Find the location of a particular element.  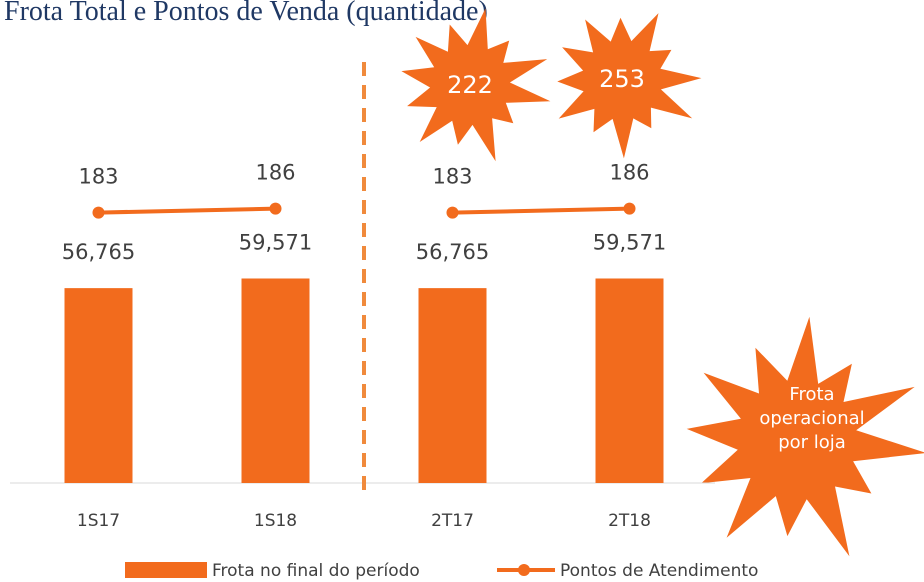

annotation: Frota operacional por loja is located at coordinates (811, 418).